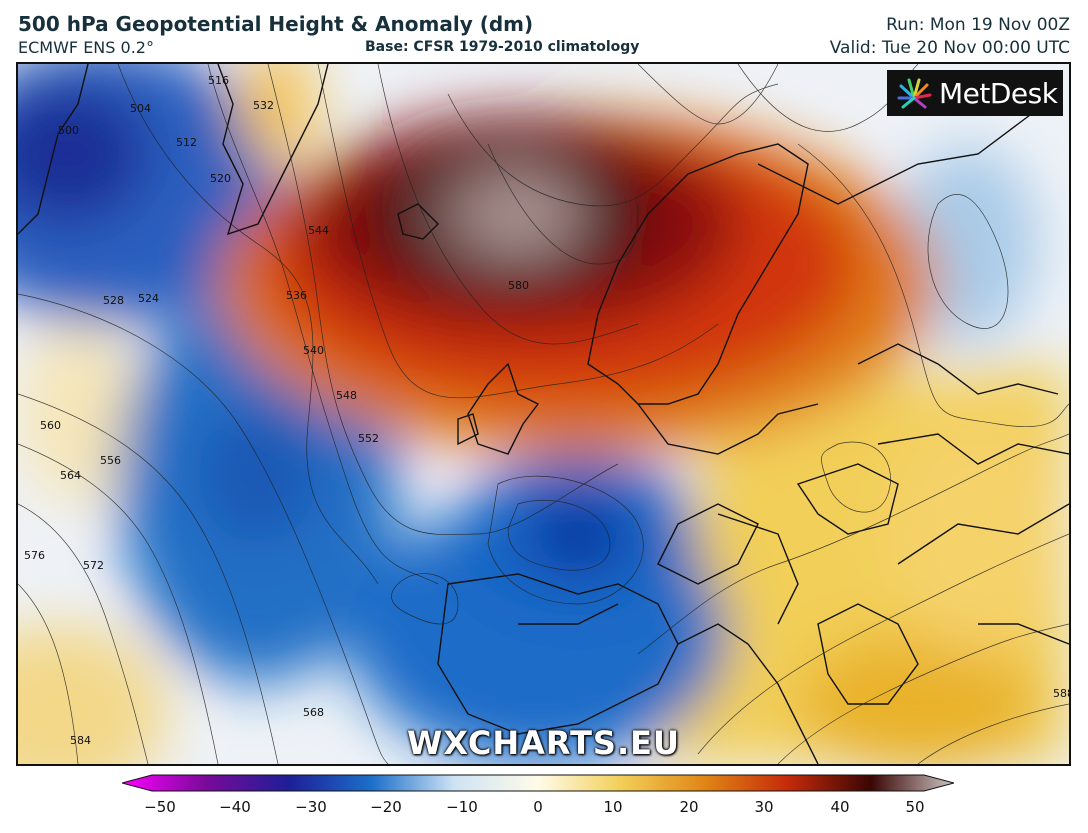 The image size is (1088, 833). What do you see at coordinates (50, 425) in the screenshot?
I see `contour-label: 560` at bounding box center [50, 425].